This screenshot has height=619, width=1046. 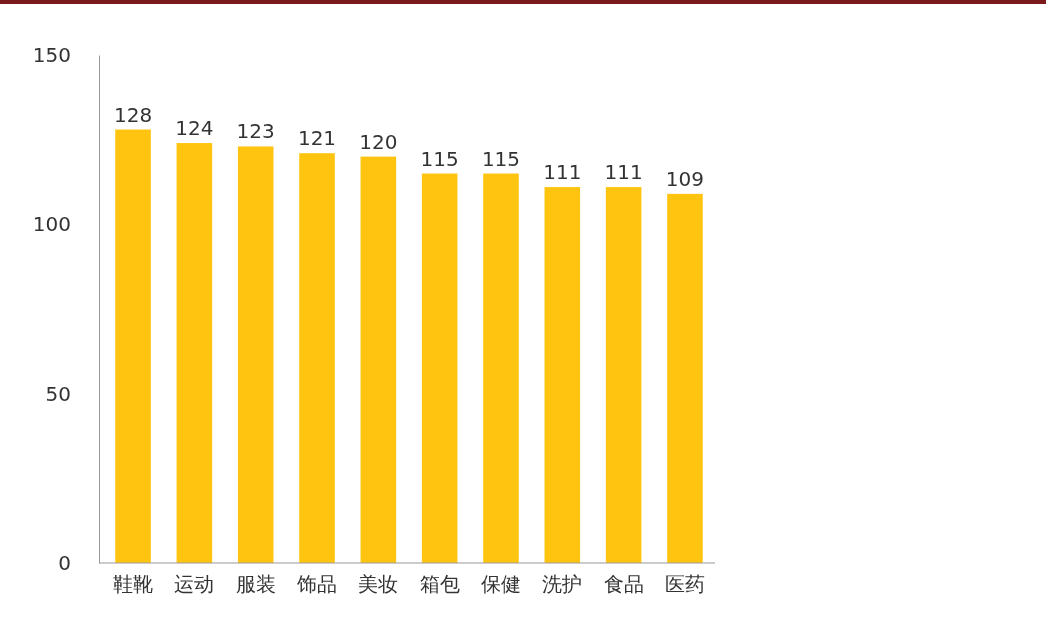 I want to click on x-tick-label: 箱包, so click(x=439, y=584).